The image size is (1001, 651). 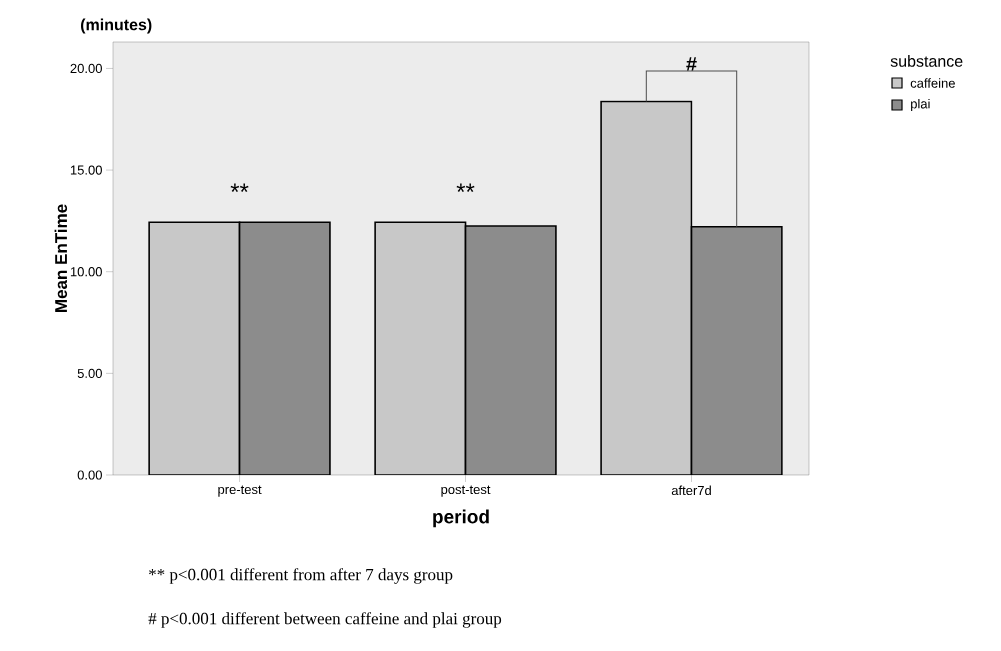 What do you see at coordinates (89, 475) in the screenshot?
I see `y-tick-label: 0.00` at bounding box center [89, 475].